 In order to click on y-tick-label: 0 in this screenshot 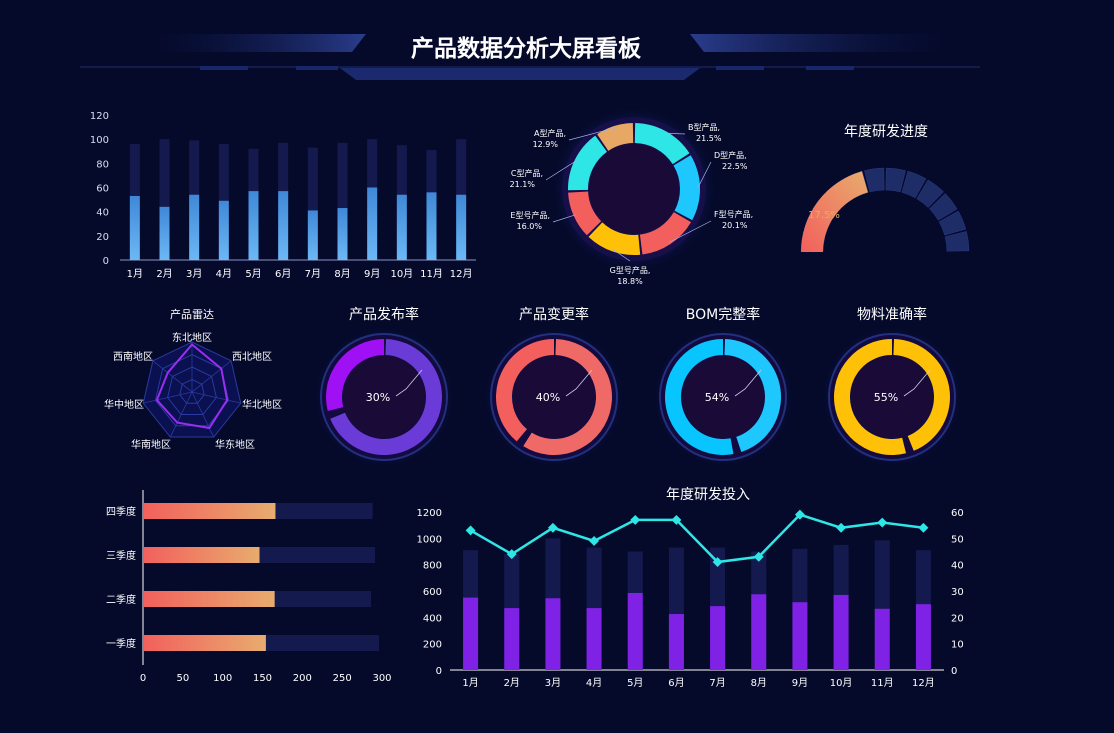, I will do `click(106, 261)`.